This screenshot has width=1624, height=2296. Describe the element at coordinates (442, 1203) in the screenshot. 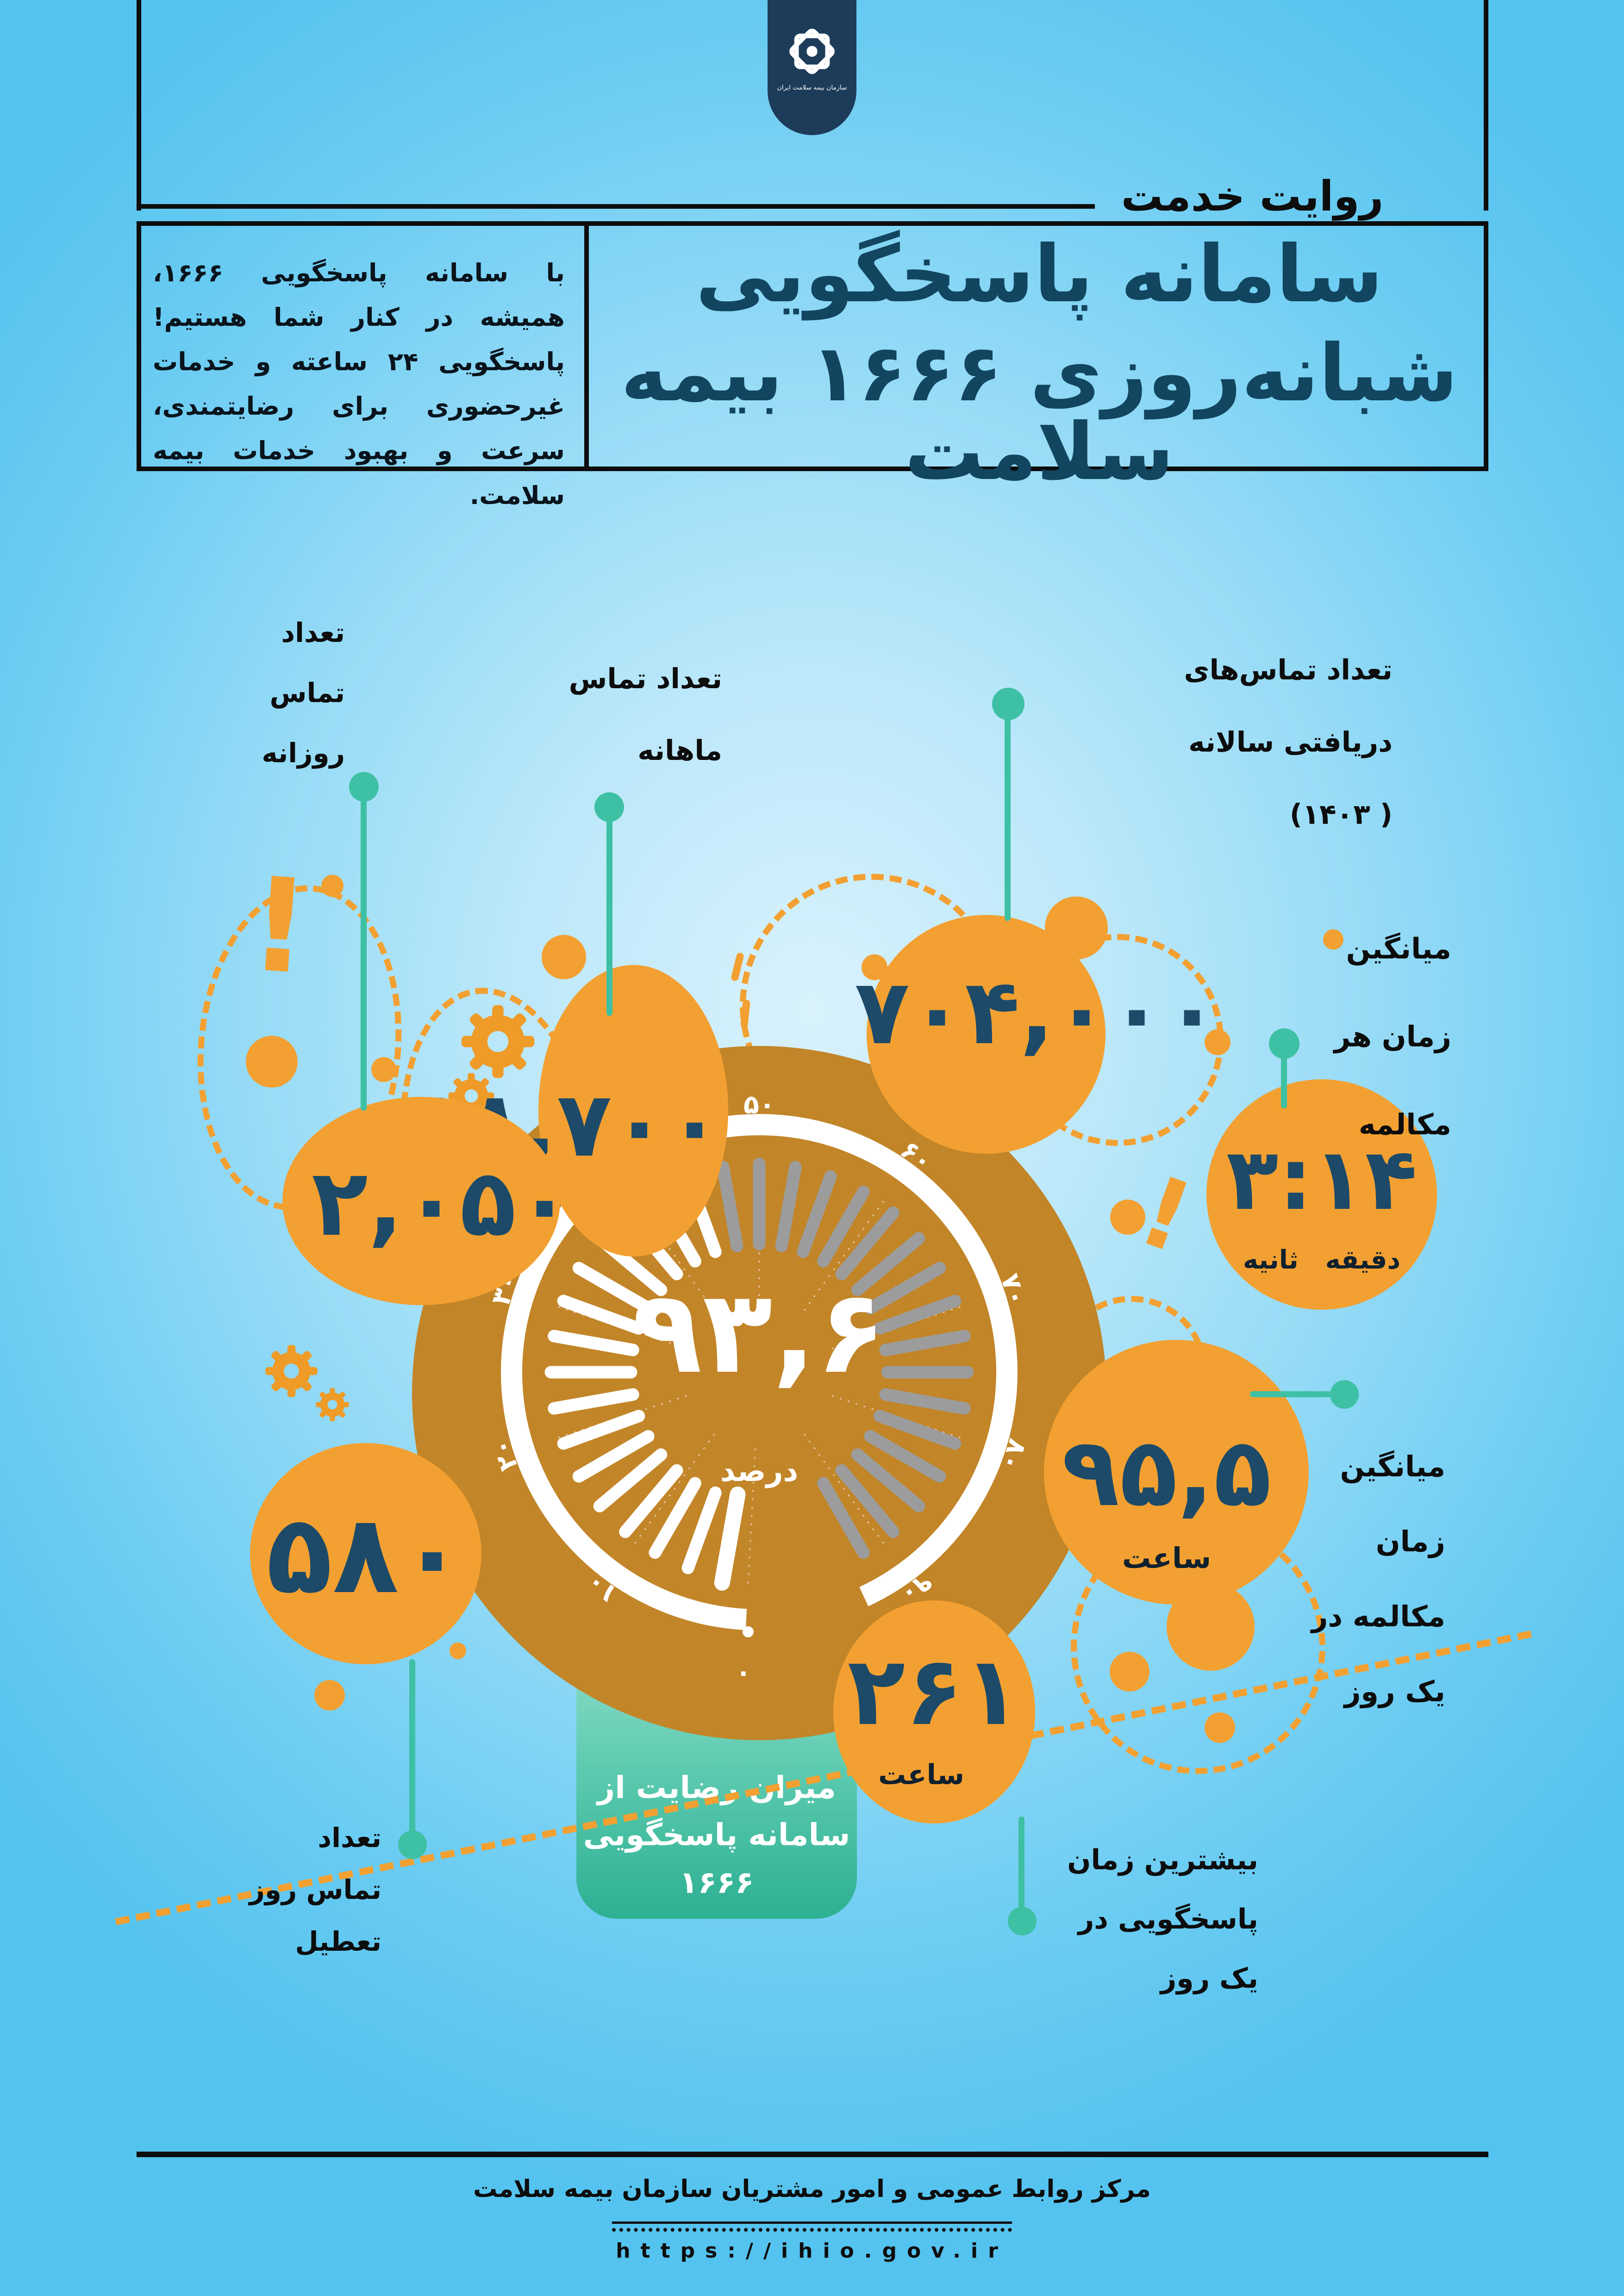

I see `daily-calls-value: ۲,۰۵۰` at that location.